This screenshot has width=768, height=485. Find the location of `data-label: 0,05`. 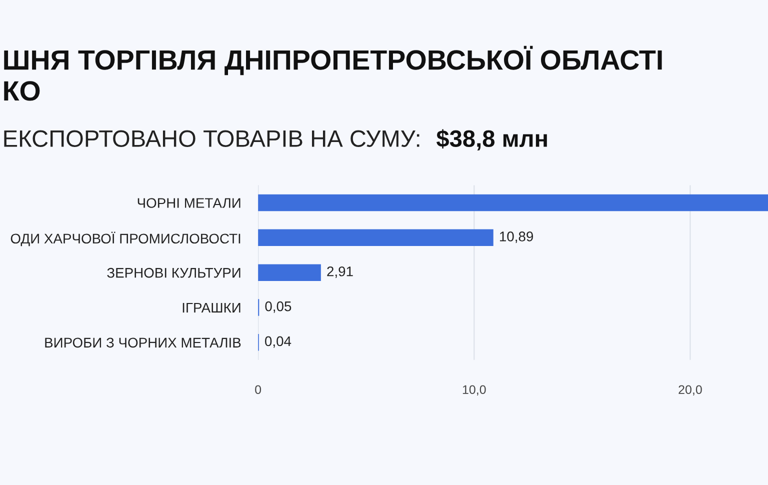

data-label: 0,05 is located at coordinates (278, 307).